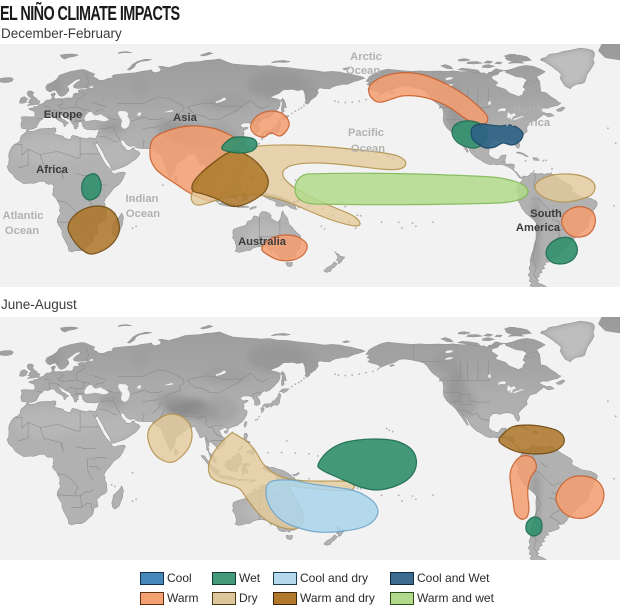  I want to click on svg-text: North, so click(528, 110).